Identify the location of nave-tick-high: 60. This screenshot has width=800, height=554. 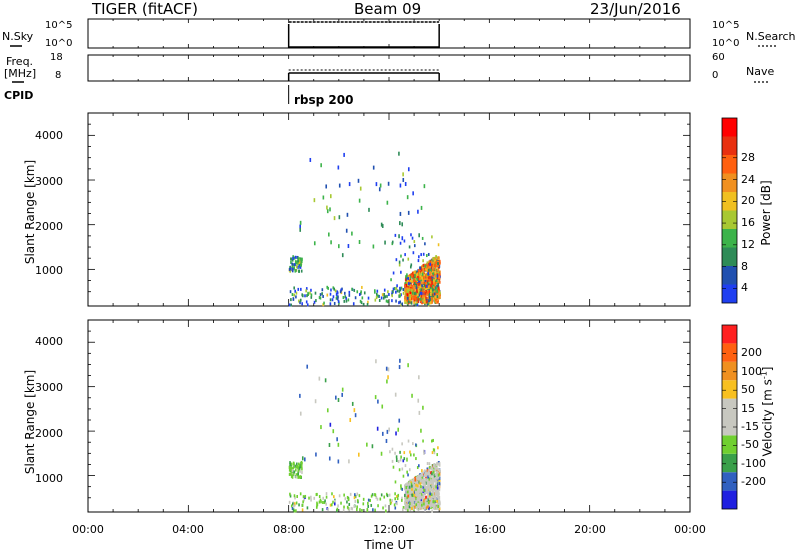
(718, 57).